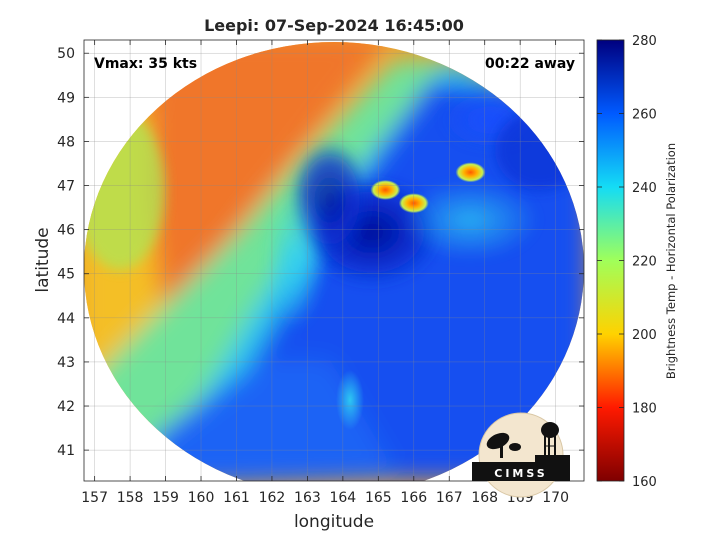 The image size is (720, 540). What do you see at coordinates (644, 188) in the screenshot?
I see `colorbar-tick-label: 240` at bounding box center [644, 188].